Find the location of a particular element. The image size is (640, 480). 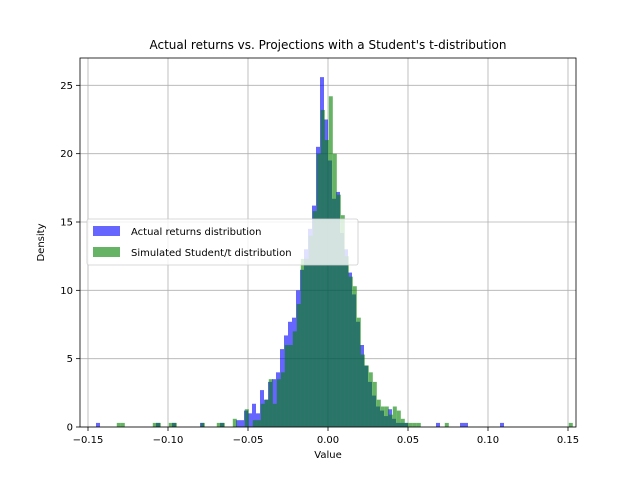

x-tick-label: −0.05 is located at coordinates (248, 440).